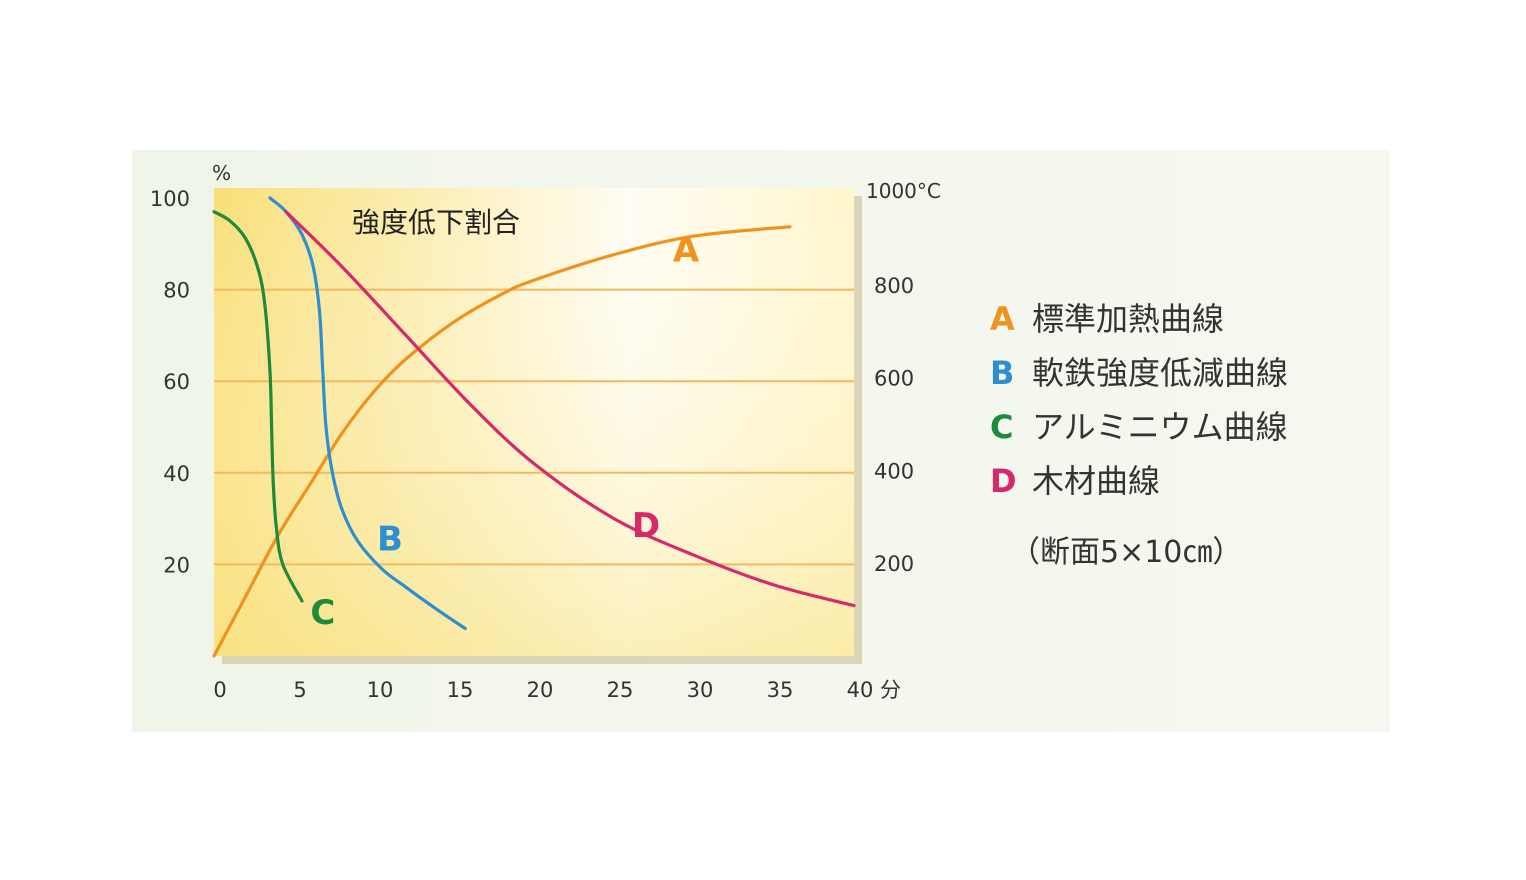 The width and height of the screenshot is (1526, 880). What do you see at coordinates (1003, 481) in the screenshot?
I see `legend-key-D: D` at bounding box center [1003, 481].